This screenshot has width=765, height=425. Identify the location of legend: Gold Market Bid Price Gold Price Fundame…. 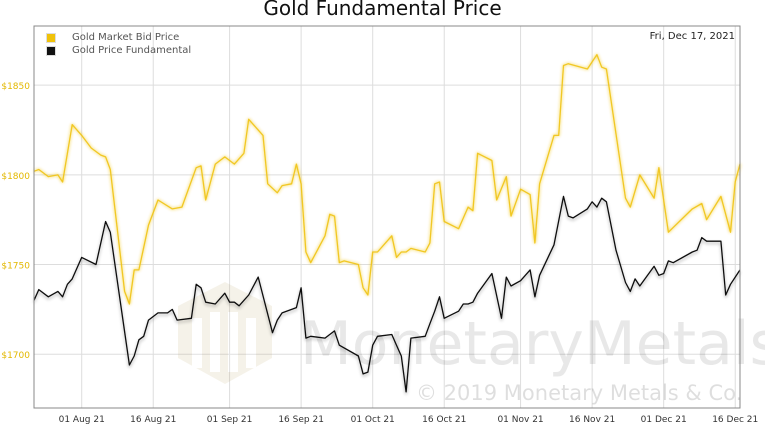
(118, 44).